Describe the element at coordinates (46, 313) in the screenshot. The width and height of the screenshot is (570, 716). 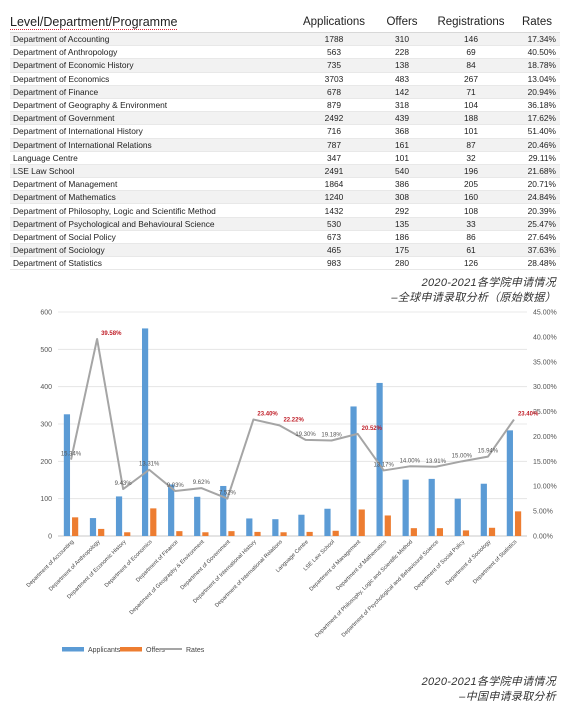
I see `y-left-tick-label: 600` at that location.